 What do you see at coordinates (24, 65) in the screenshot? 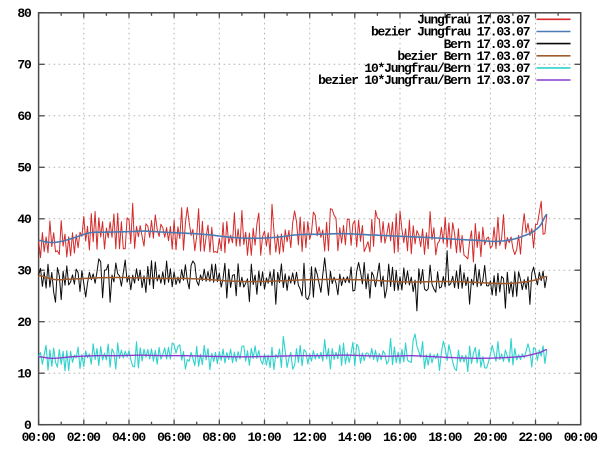
I see `svg-text: 70` at bounding box center [24, 65].